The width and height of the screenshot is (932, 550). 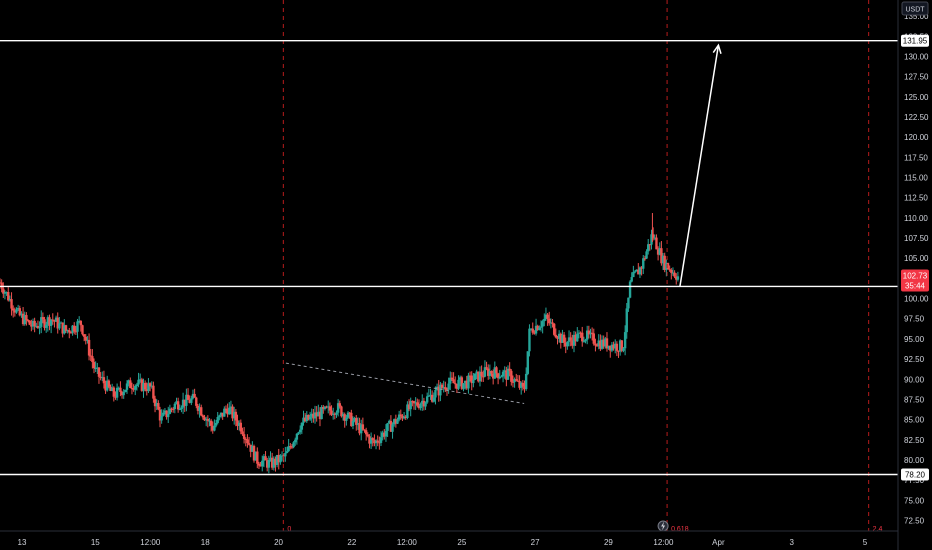 I want to click on time-axis: 13 15 12:00 18 20 22 12:00 25 27 29 12:00 Apr 3 5, so click(x=443, y=542).